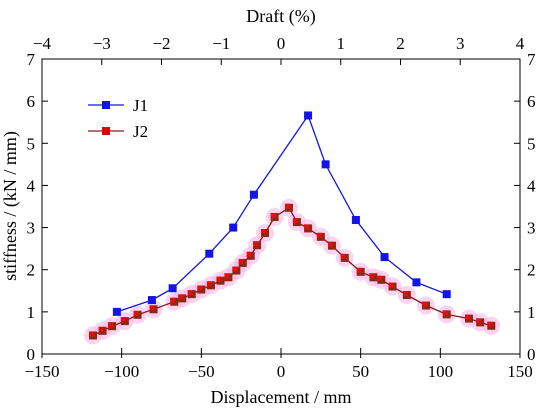  I want to click on x-tick-label: −100, so click(121, 371).